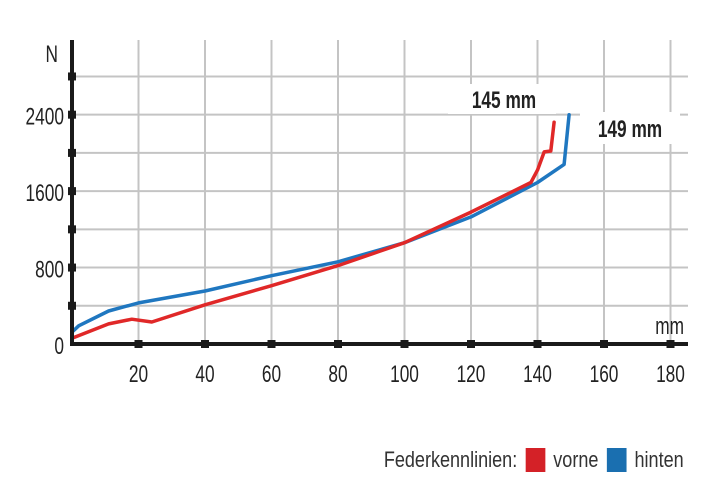 This screenshot has width=712, height=496. I want to click on x-tick-label: 20, so click(138, 374).